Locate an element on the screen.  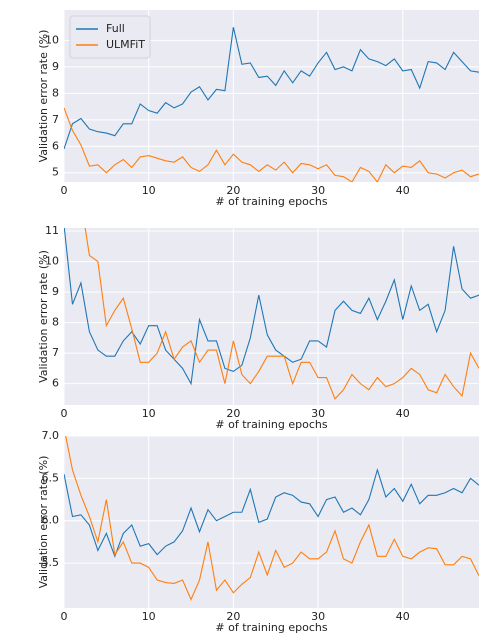
y-tick-label: 5.5 is located at coordinates (51, 562).